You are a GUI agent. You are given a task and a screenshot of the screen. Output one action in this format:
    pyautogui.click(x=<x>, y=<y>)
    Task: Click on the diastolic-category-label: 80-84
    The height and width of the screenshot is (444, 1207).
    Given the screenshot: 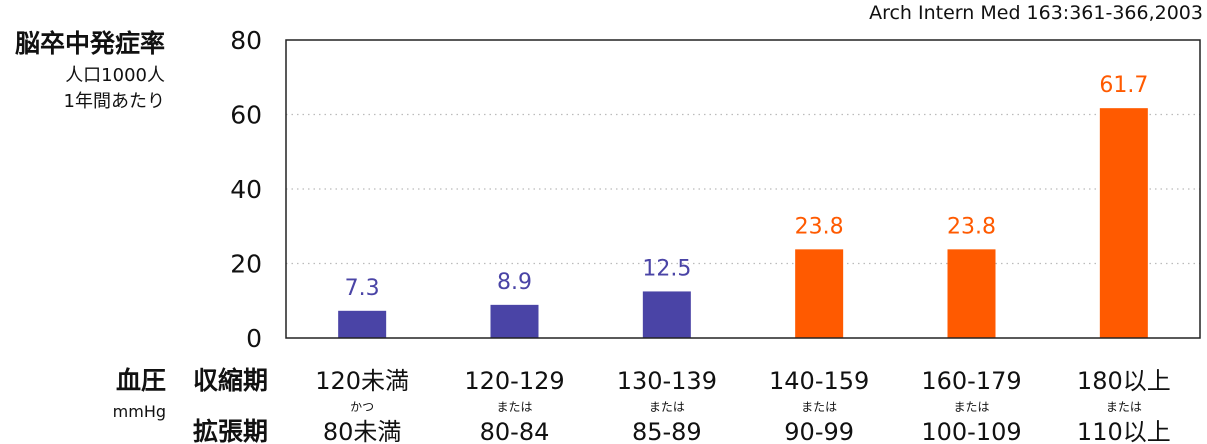 What is the action you would take?
    pyautogui.click(x=515, y=431)
    